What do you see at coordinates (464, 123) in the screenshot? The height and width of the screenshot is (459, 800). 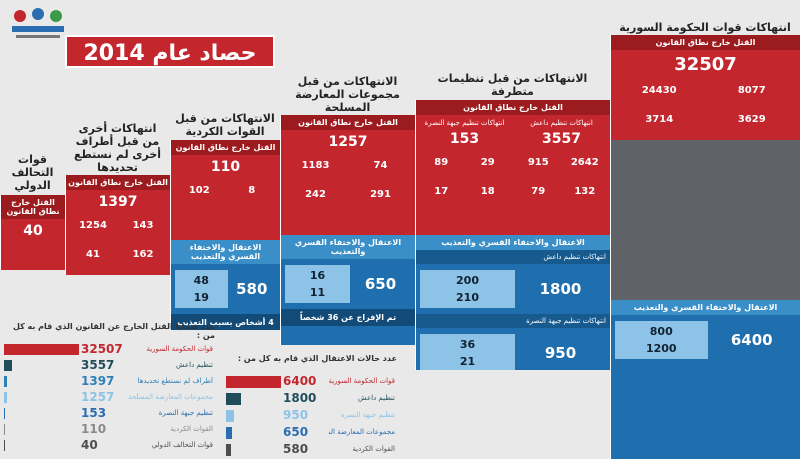 I see `group-label: انتهاكات تنظيم جبهة النصرة` at bounding box center [464, 123].